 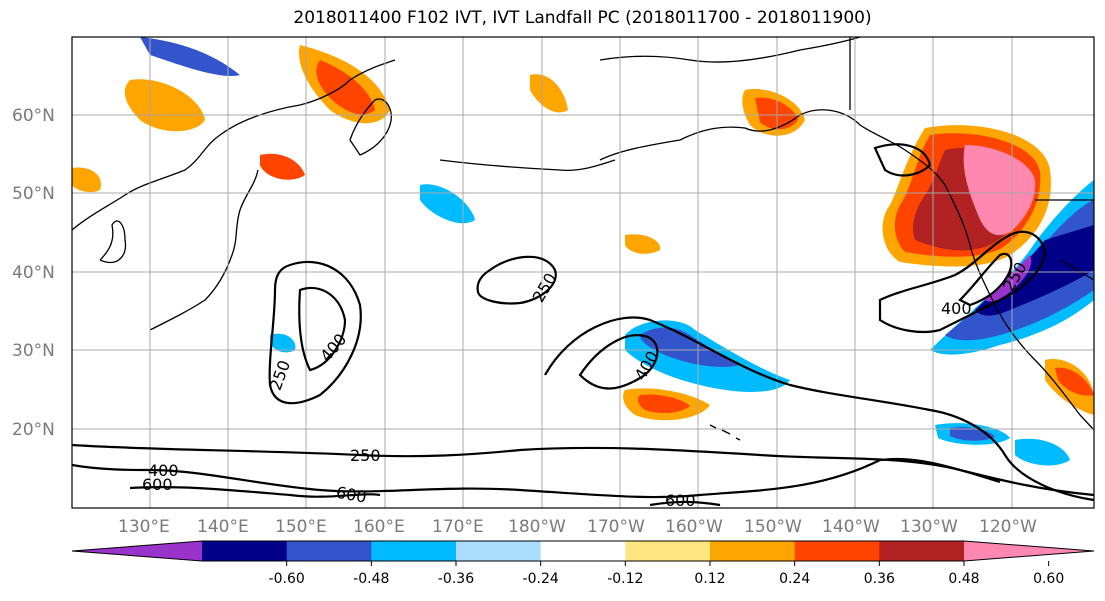 What do you see at coordinates (851, 527) in the screenshot?
I see `lon-label: 140°W` at bounding box center [851, 527].